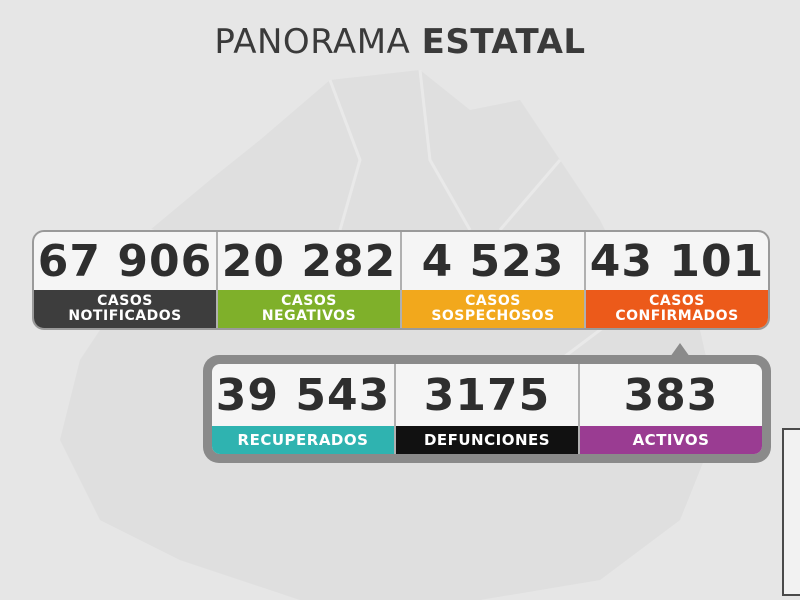  I want to click on title-bold: ESTATAL, so click(503, 42).